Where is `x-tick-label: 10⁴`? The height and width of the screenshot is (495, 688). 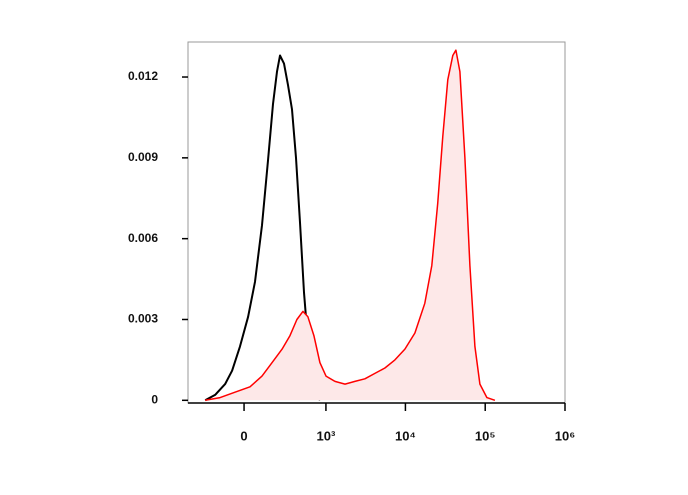
x-tick-label: 10⁴ is located at coordinates (405, 435).